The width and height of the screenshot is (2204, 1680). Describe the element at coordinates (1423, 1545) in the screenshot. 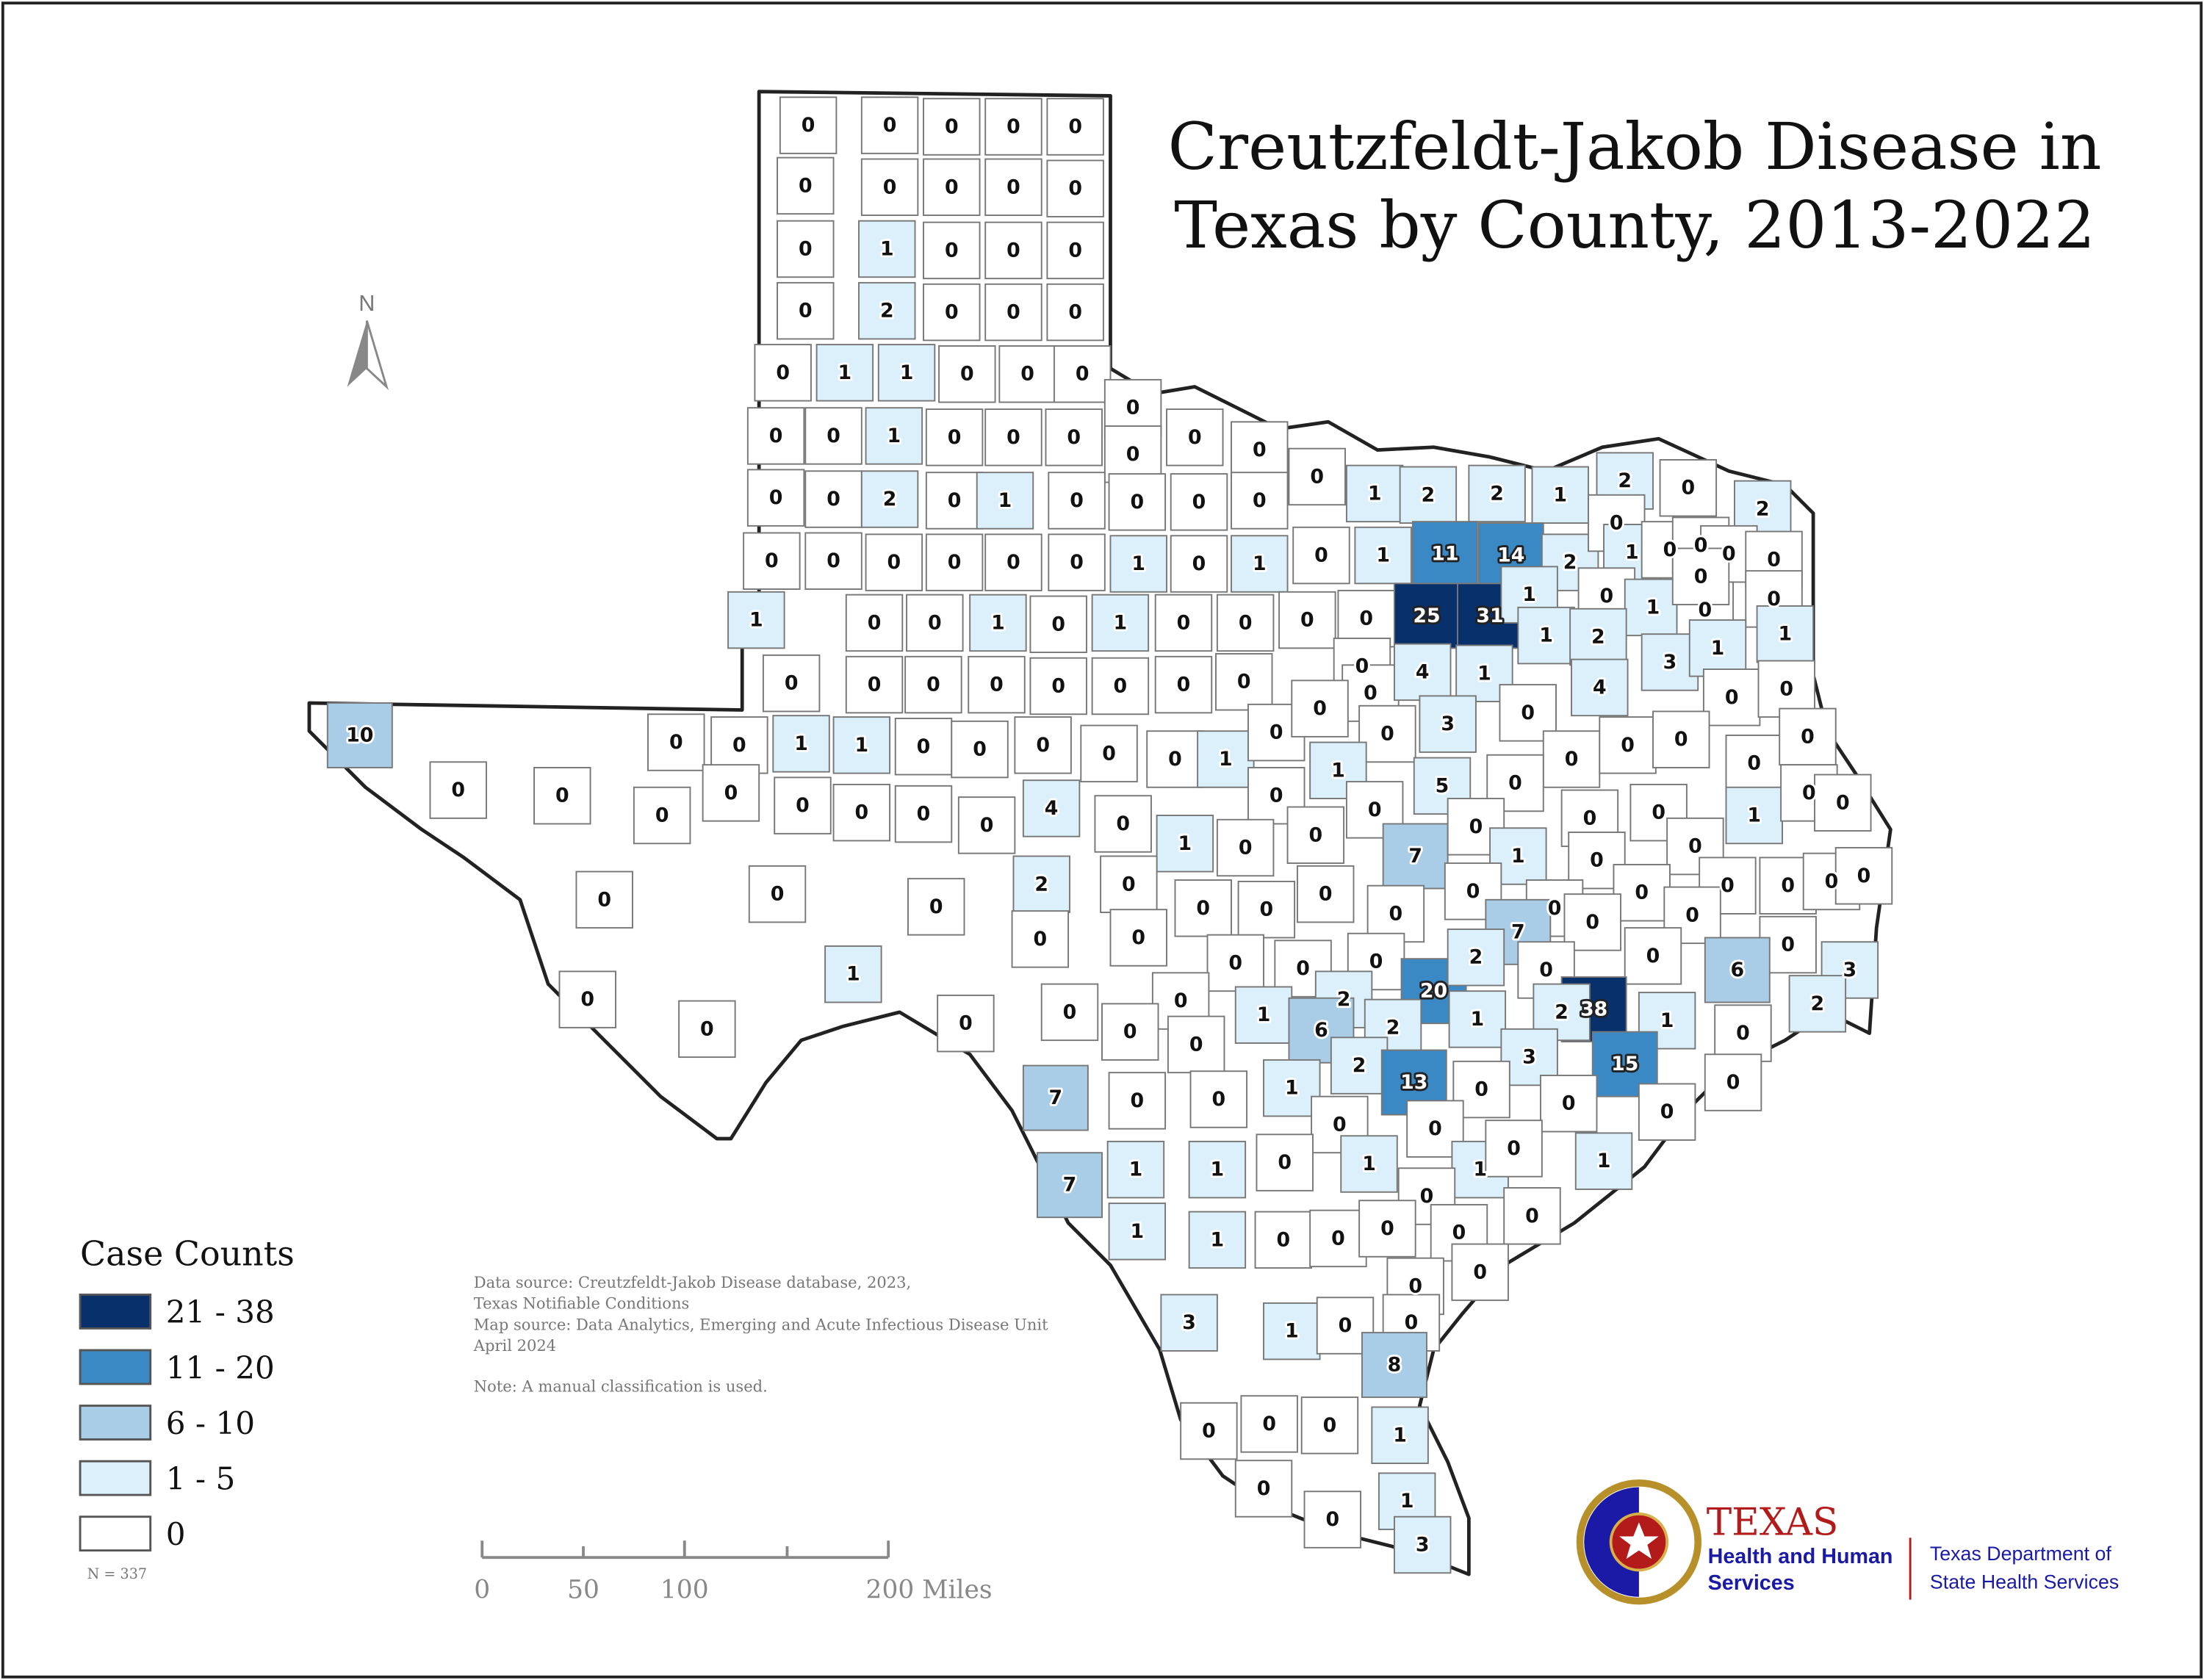

I see `county-count-label: 3` at that location.